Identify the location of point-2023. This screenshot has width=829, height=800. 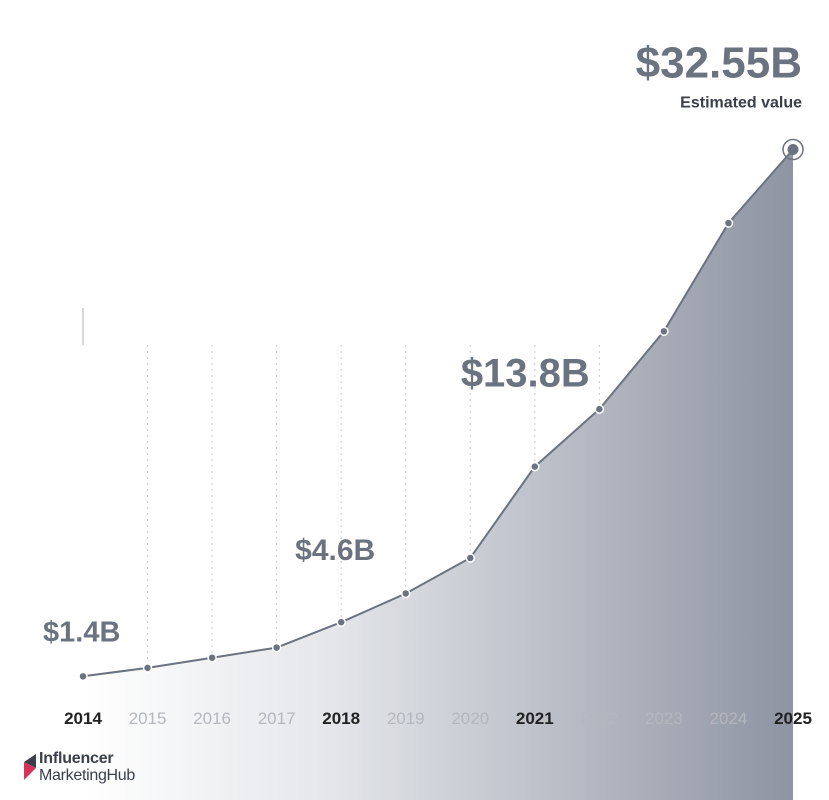
(664, 331).